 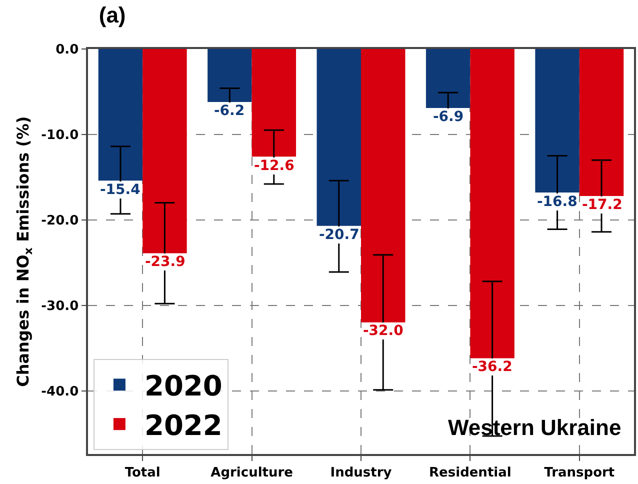 I want to click on data-label: -6.2, so click(x=229, y=111).